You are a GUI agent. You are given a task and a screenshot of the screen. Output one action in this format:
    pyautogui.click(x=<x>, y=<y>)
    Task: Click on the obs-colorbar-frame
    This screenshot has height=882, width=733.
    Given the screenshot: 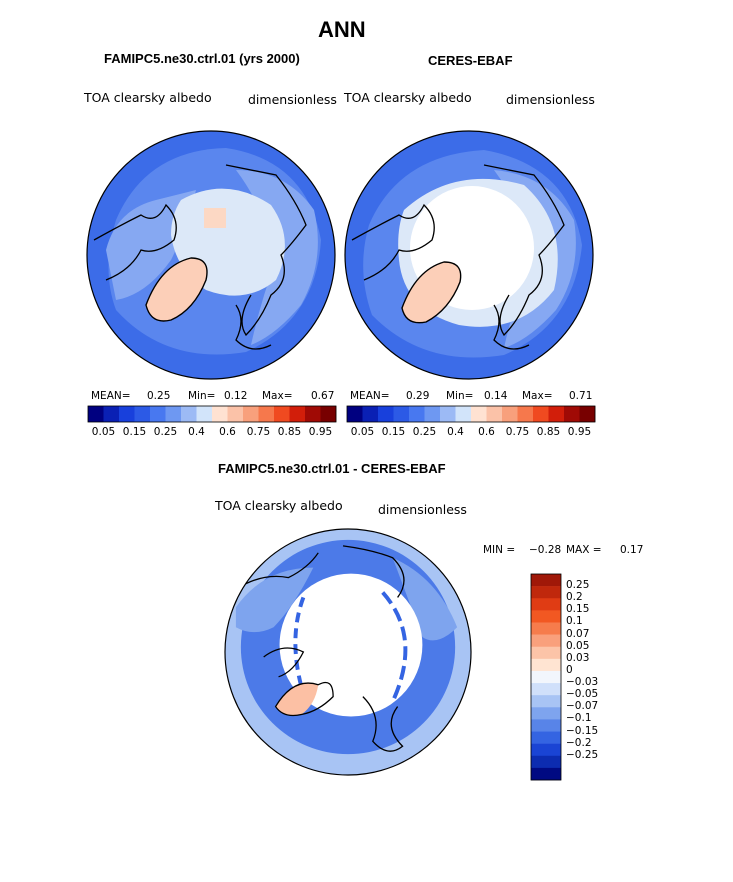 What is the action you would take?
    pyautogui.click(x=471, y=414)
    